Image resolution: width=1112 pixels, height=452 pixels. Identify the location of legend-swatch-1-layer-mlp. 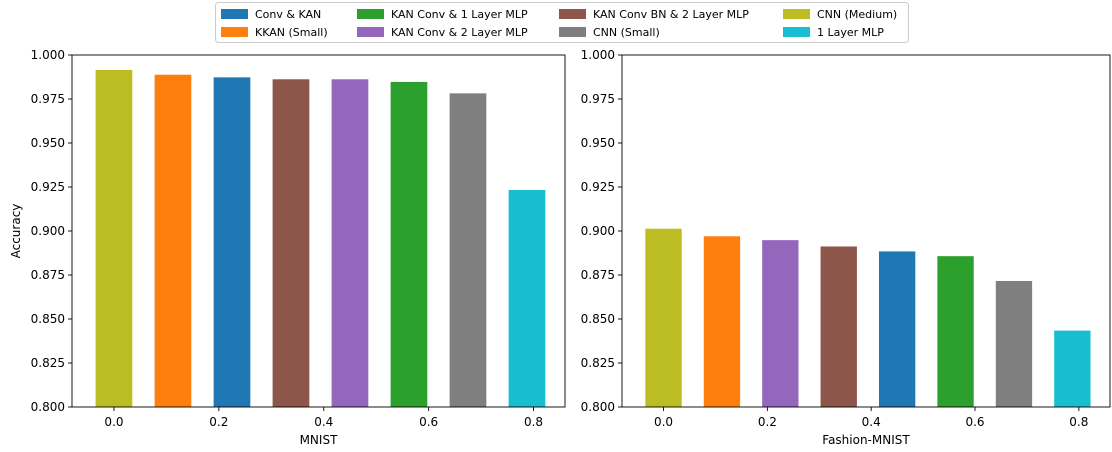
(796, 32).